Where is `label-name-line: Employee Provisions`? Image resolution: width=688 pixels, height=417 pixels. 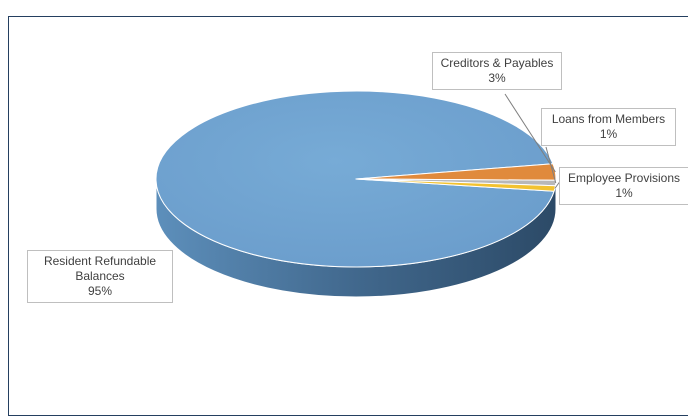 label-name-line: Employee Provisions is located at coordinates (624, 178).